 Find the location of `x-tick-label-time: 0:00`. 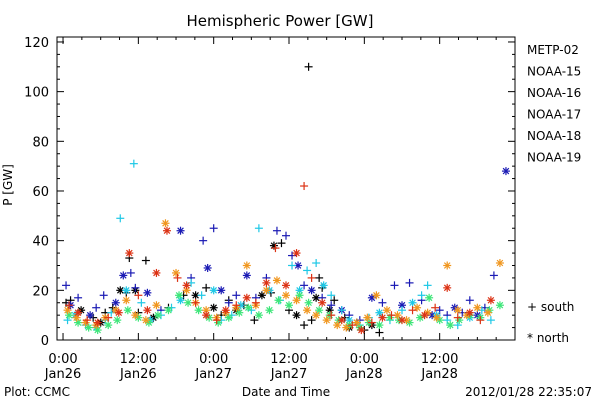

x-tick-label-time: 0:00 is located at coordinates (364, 359).